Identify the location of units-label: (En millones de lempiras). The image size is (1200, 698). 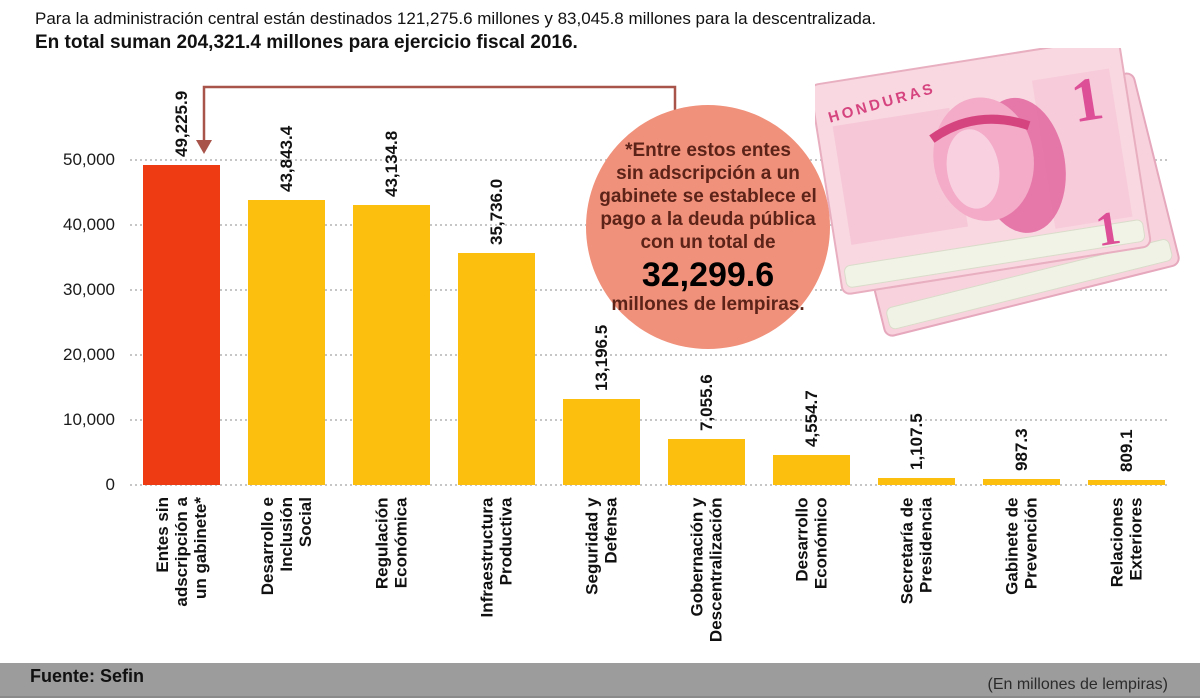
(1077, 684).